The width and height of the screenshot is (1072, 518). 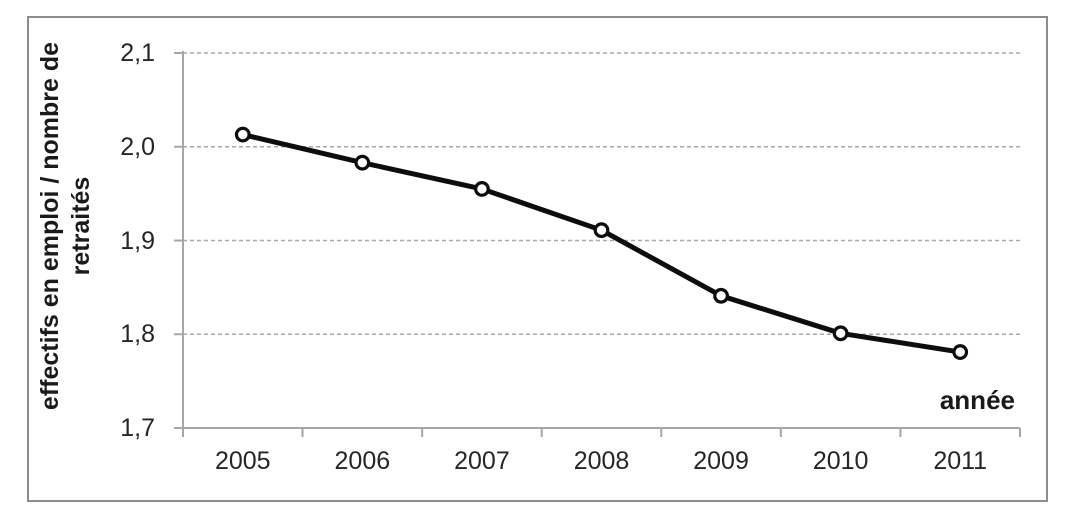 What do you see at coordinates (50, 226) in the screenshot?
I see `y-axis-title-line1: effectifs en emploi / nombre de` at bounding box center [50, 226].